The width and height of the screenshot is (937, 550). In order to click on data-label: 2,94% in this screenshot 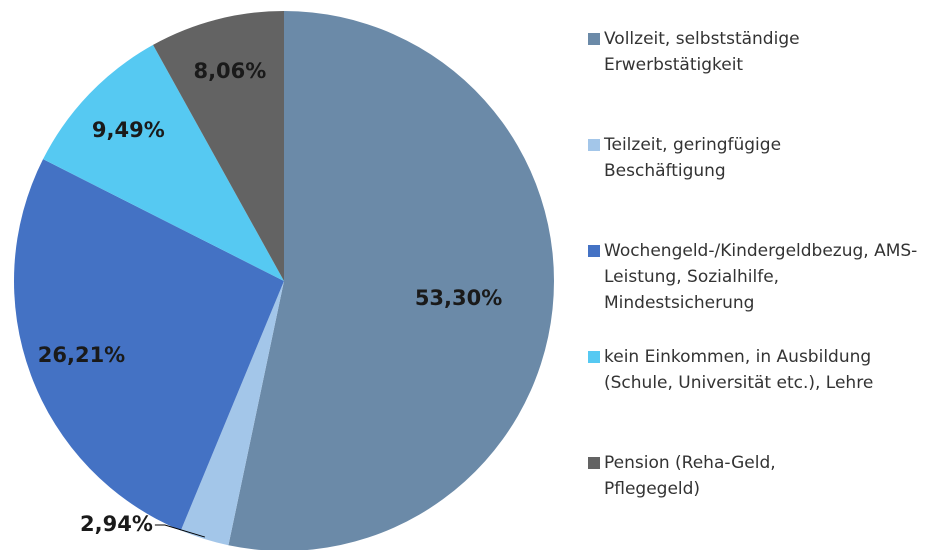, I will do `click(116, 524)`.